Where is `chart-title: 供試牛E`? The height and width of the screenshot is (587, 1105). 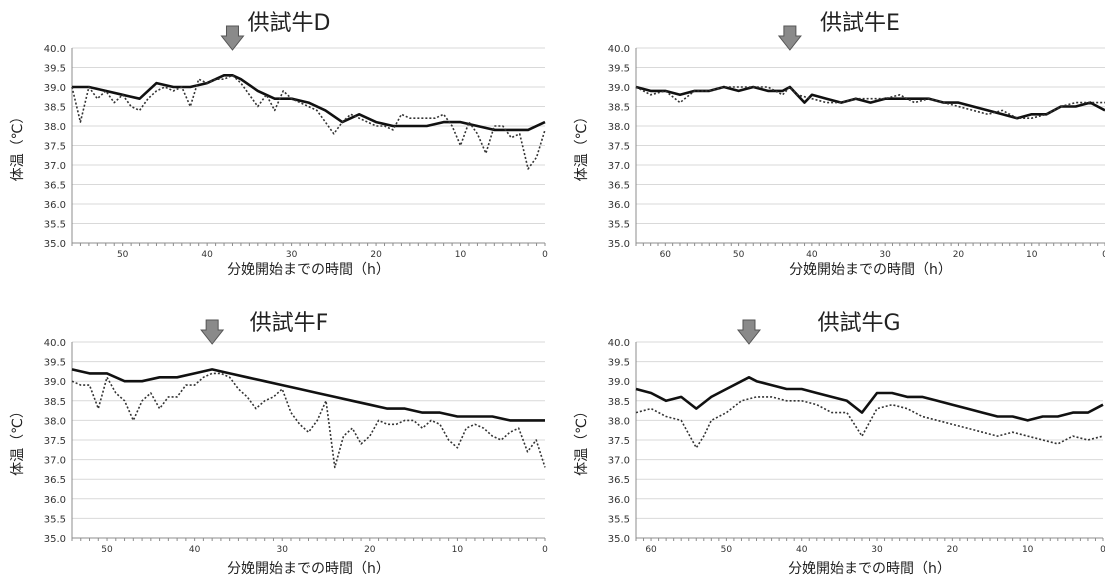 chart-title: 供試牛E is located at coordinates (860, 23).